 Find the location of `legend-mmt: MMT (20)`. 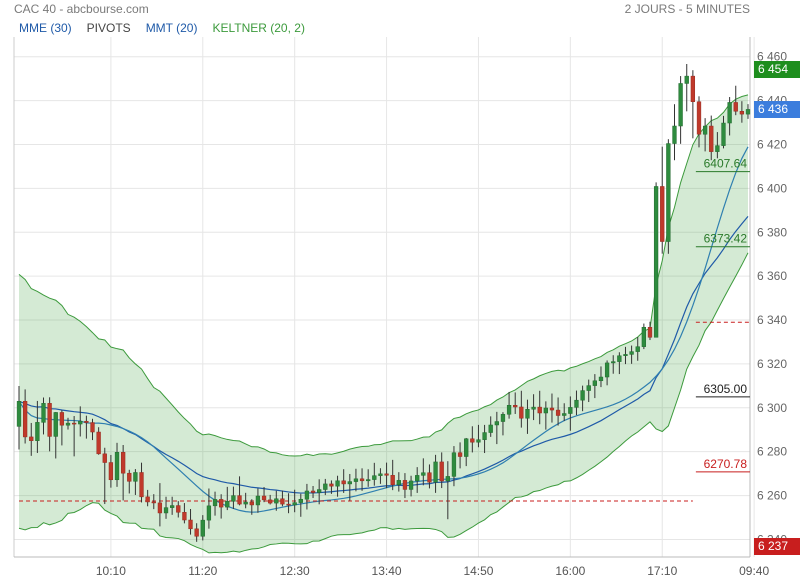

legend-mmt: MMT (20) is located at coordinates (171, 28).